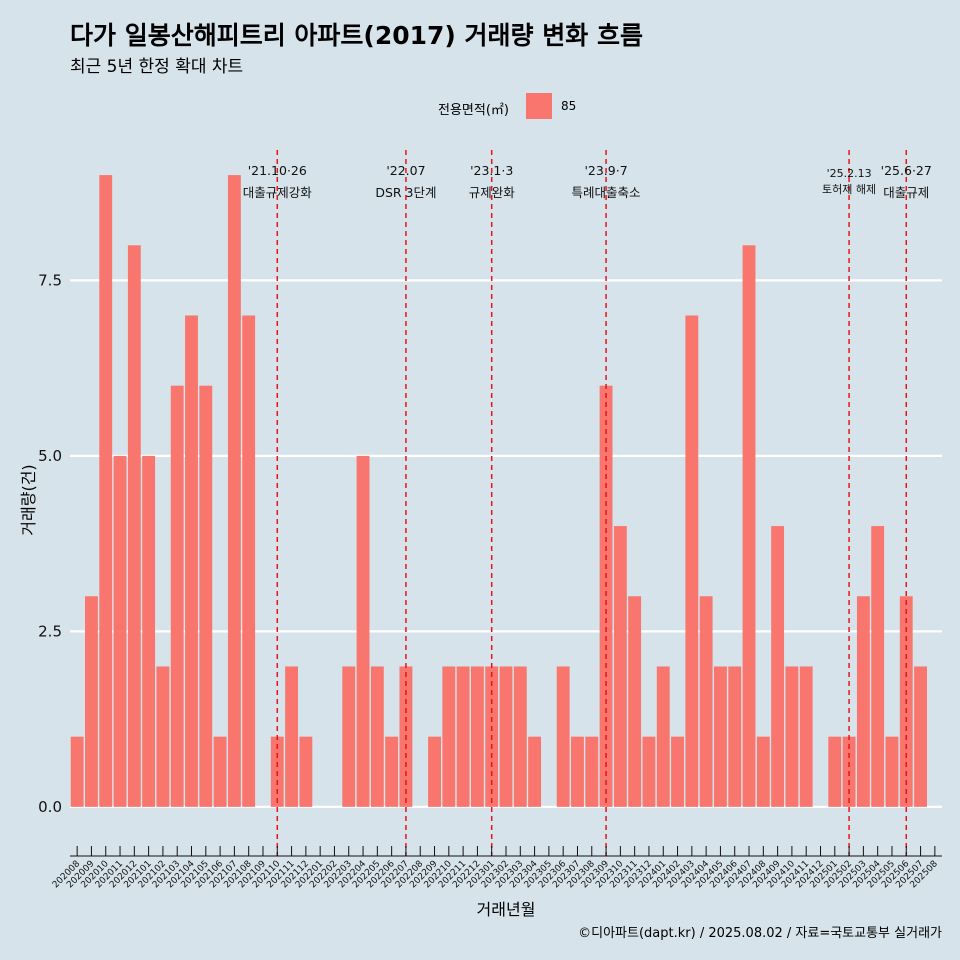 Image resolution: width=960 pixels, height=960 pixels. What do you see at coordinates (50, 456) in the screenshot?
I see `y-tick-label: 5.0` at bounding box center [50, 456].